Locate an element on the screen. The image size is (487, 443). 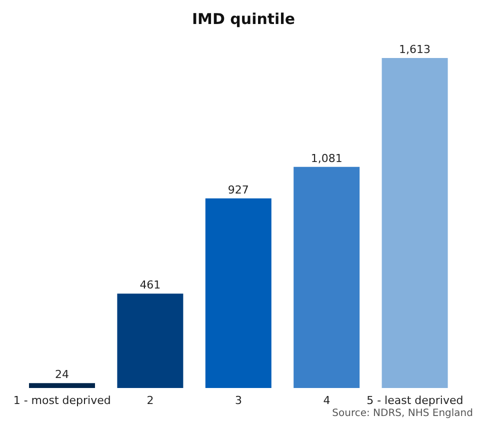
source-note: Source: NDRS, NHS England is located at coordinates (402, 413).